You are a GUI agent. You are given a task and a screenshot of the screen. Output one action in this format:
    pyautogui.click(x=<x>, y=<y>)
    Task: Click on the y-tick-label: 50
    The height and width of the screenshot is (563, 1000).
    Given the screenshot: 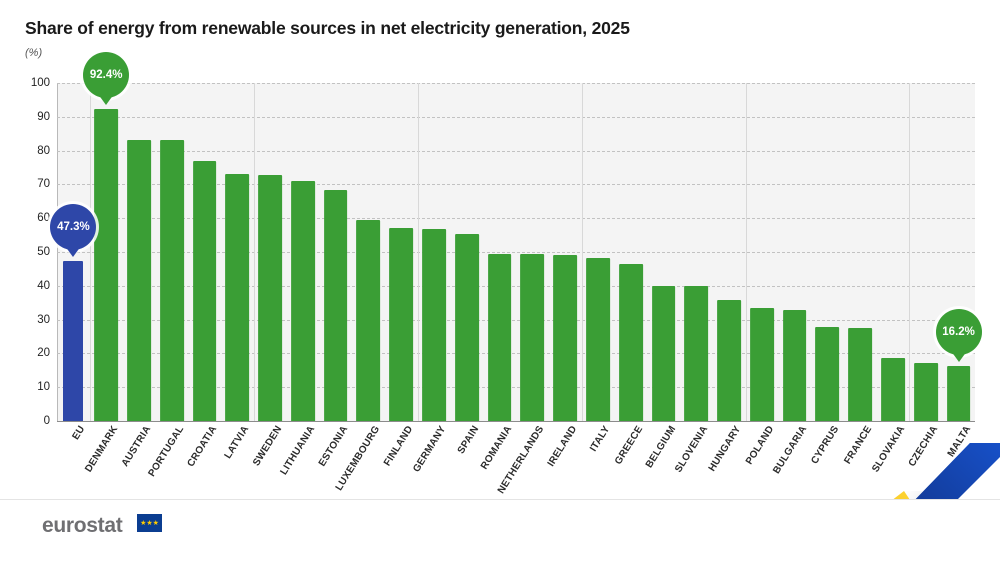 What is the action you would take?
    pyautogui.click(x=43, y=252)
    